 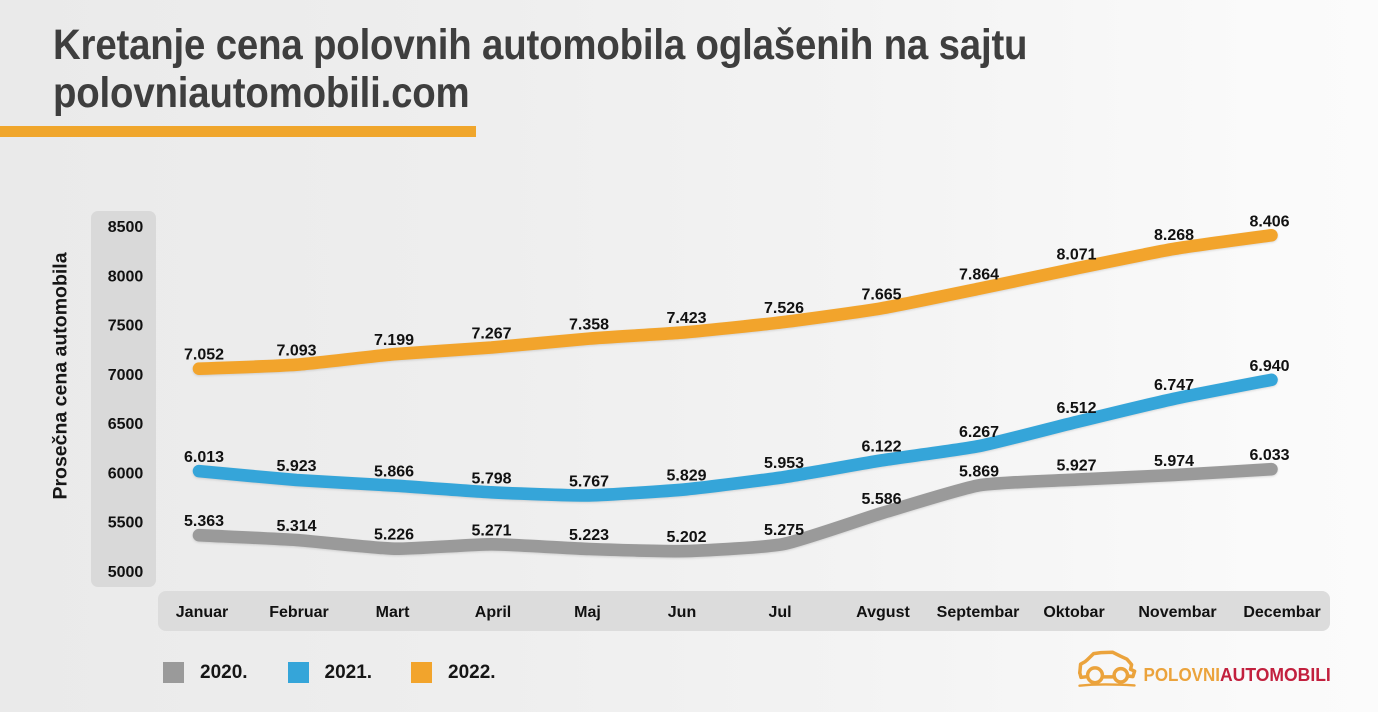 I want to click on svg-text: 8000, so click(x=126, y=276).